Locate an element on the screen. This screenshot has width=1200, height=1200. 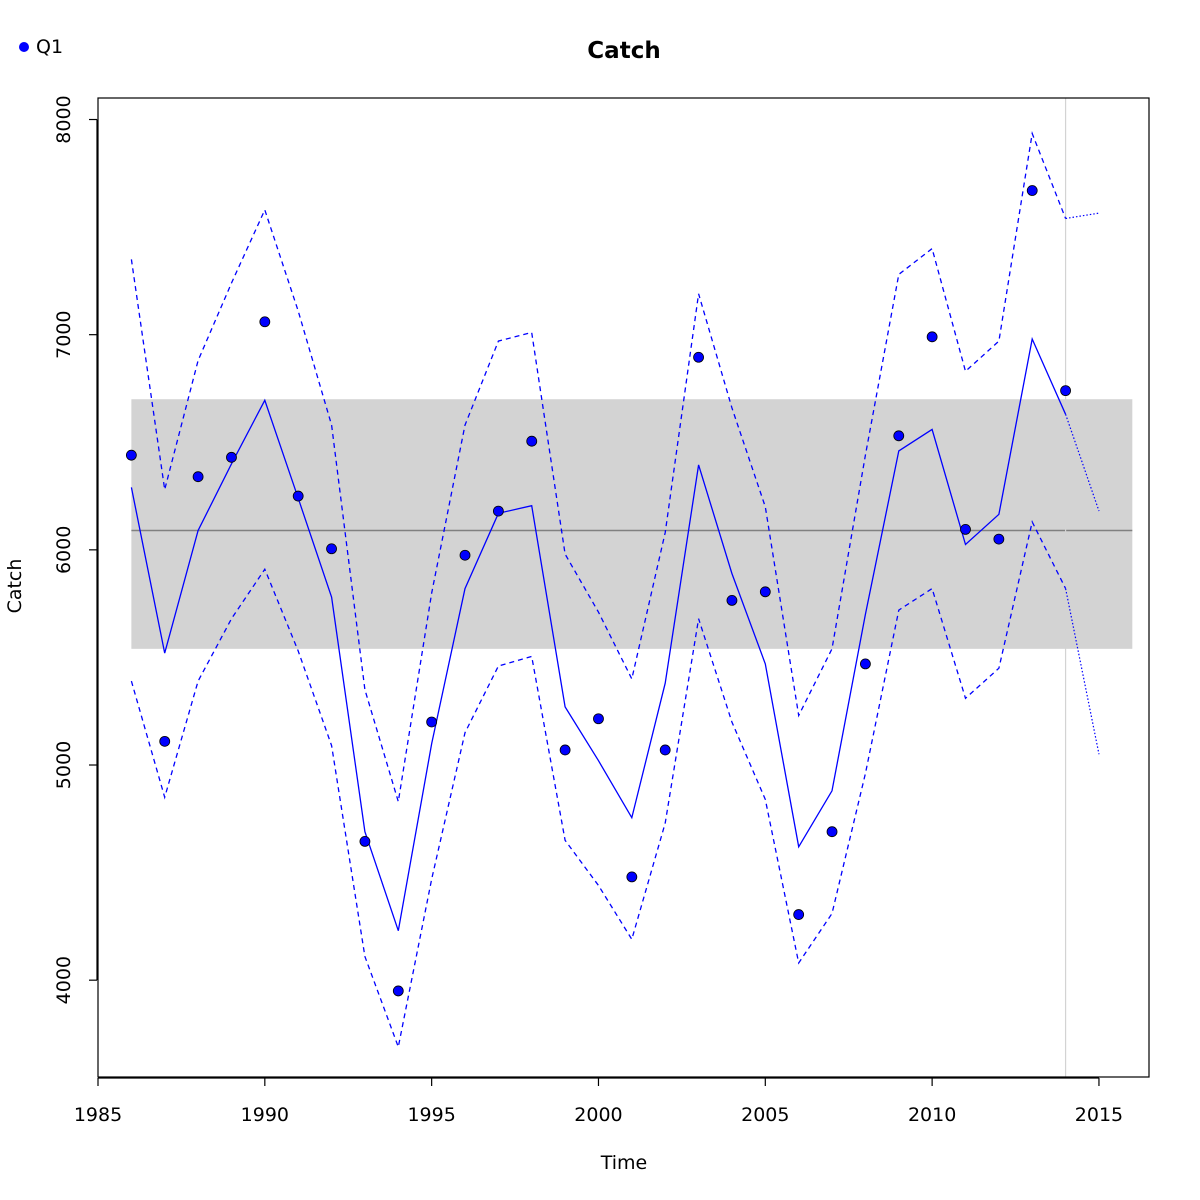
forecast-lower-line is located at coordinates (1082, 671).